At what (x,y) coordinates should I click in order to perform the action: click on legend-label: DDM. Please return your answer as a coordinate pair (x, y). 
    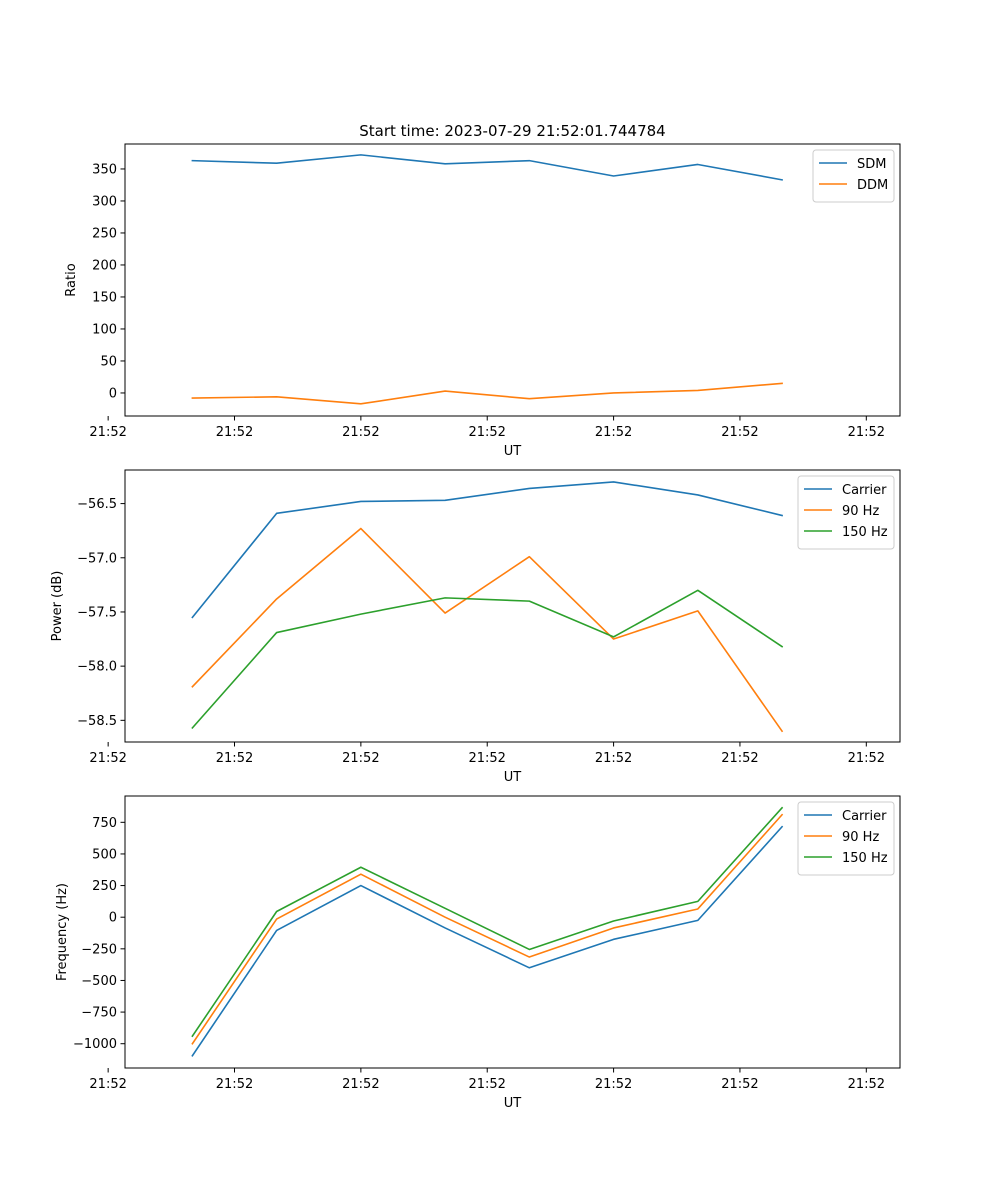
    Looking at the image, I should click on (872, 185).